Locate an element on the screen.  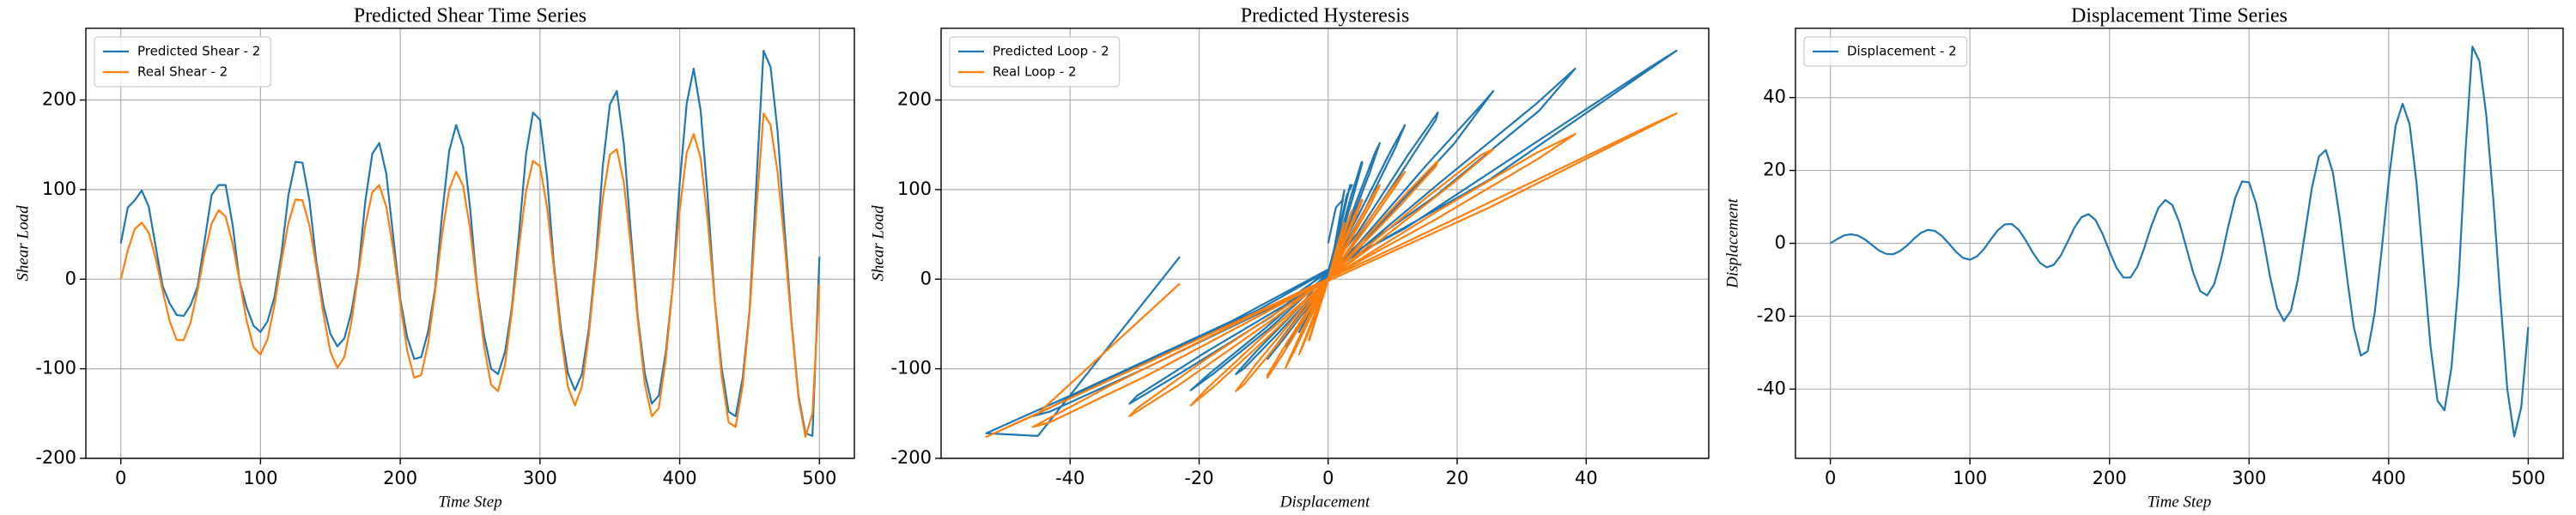
chart-title: Displacement Time Series is located at coordinates (2179, 16).